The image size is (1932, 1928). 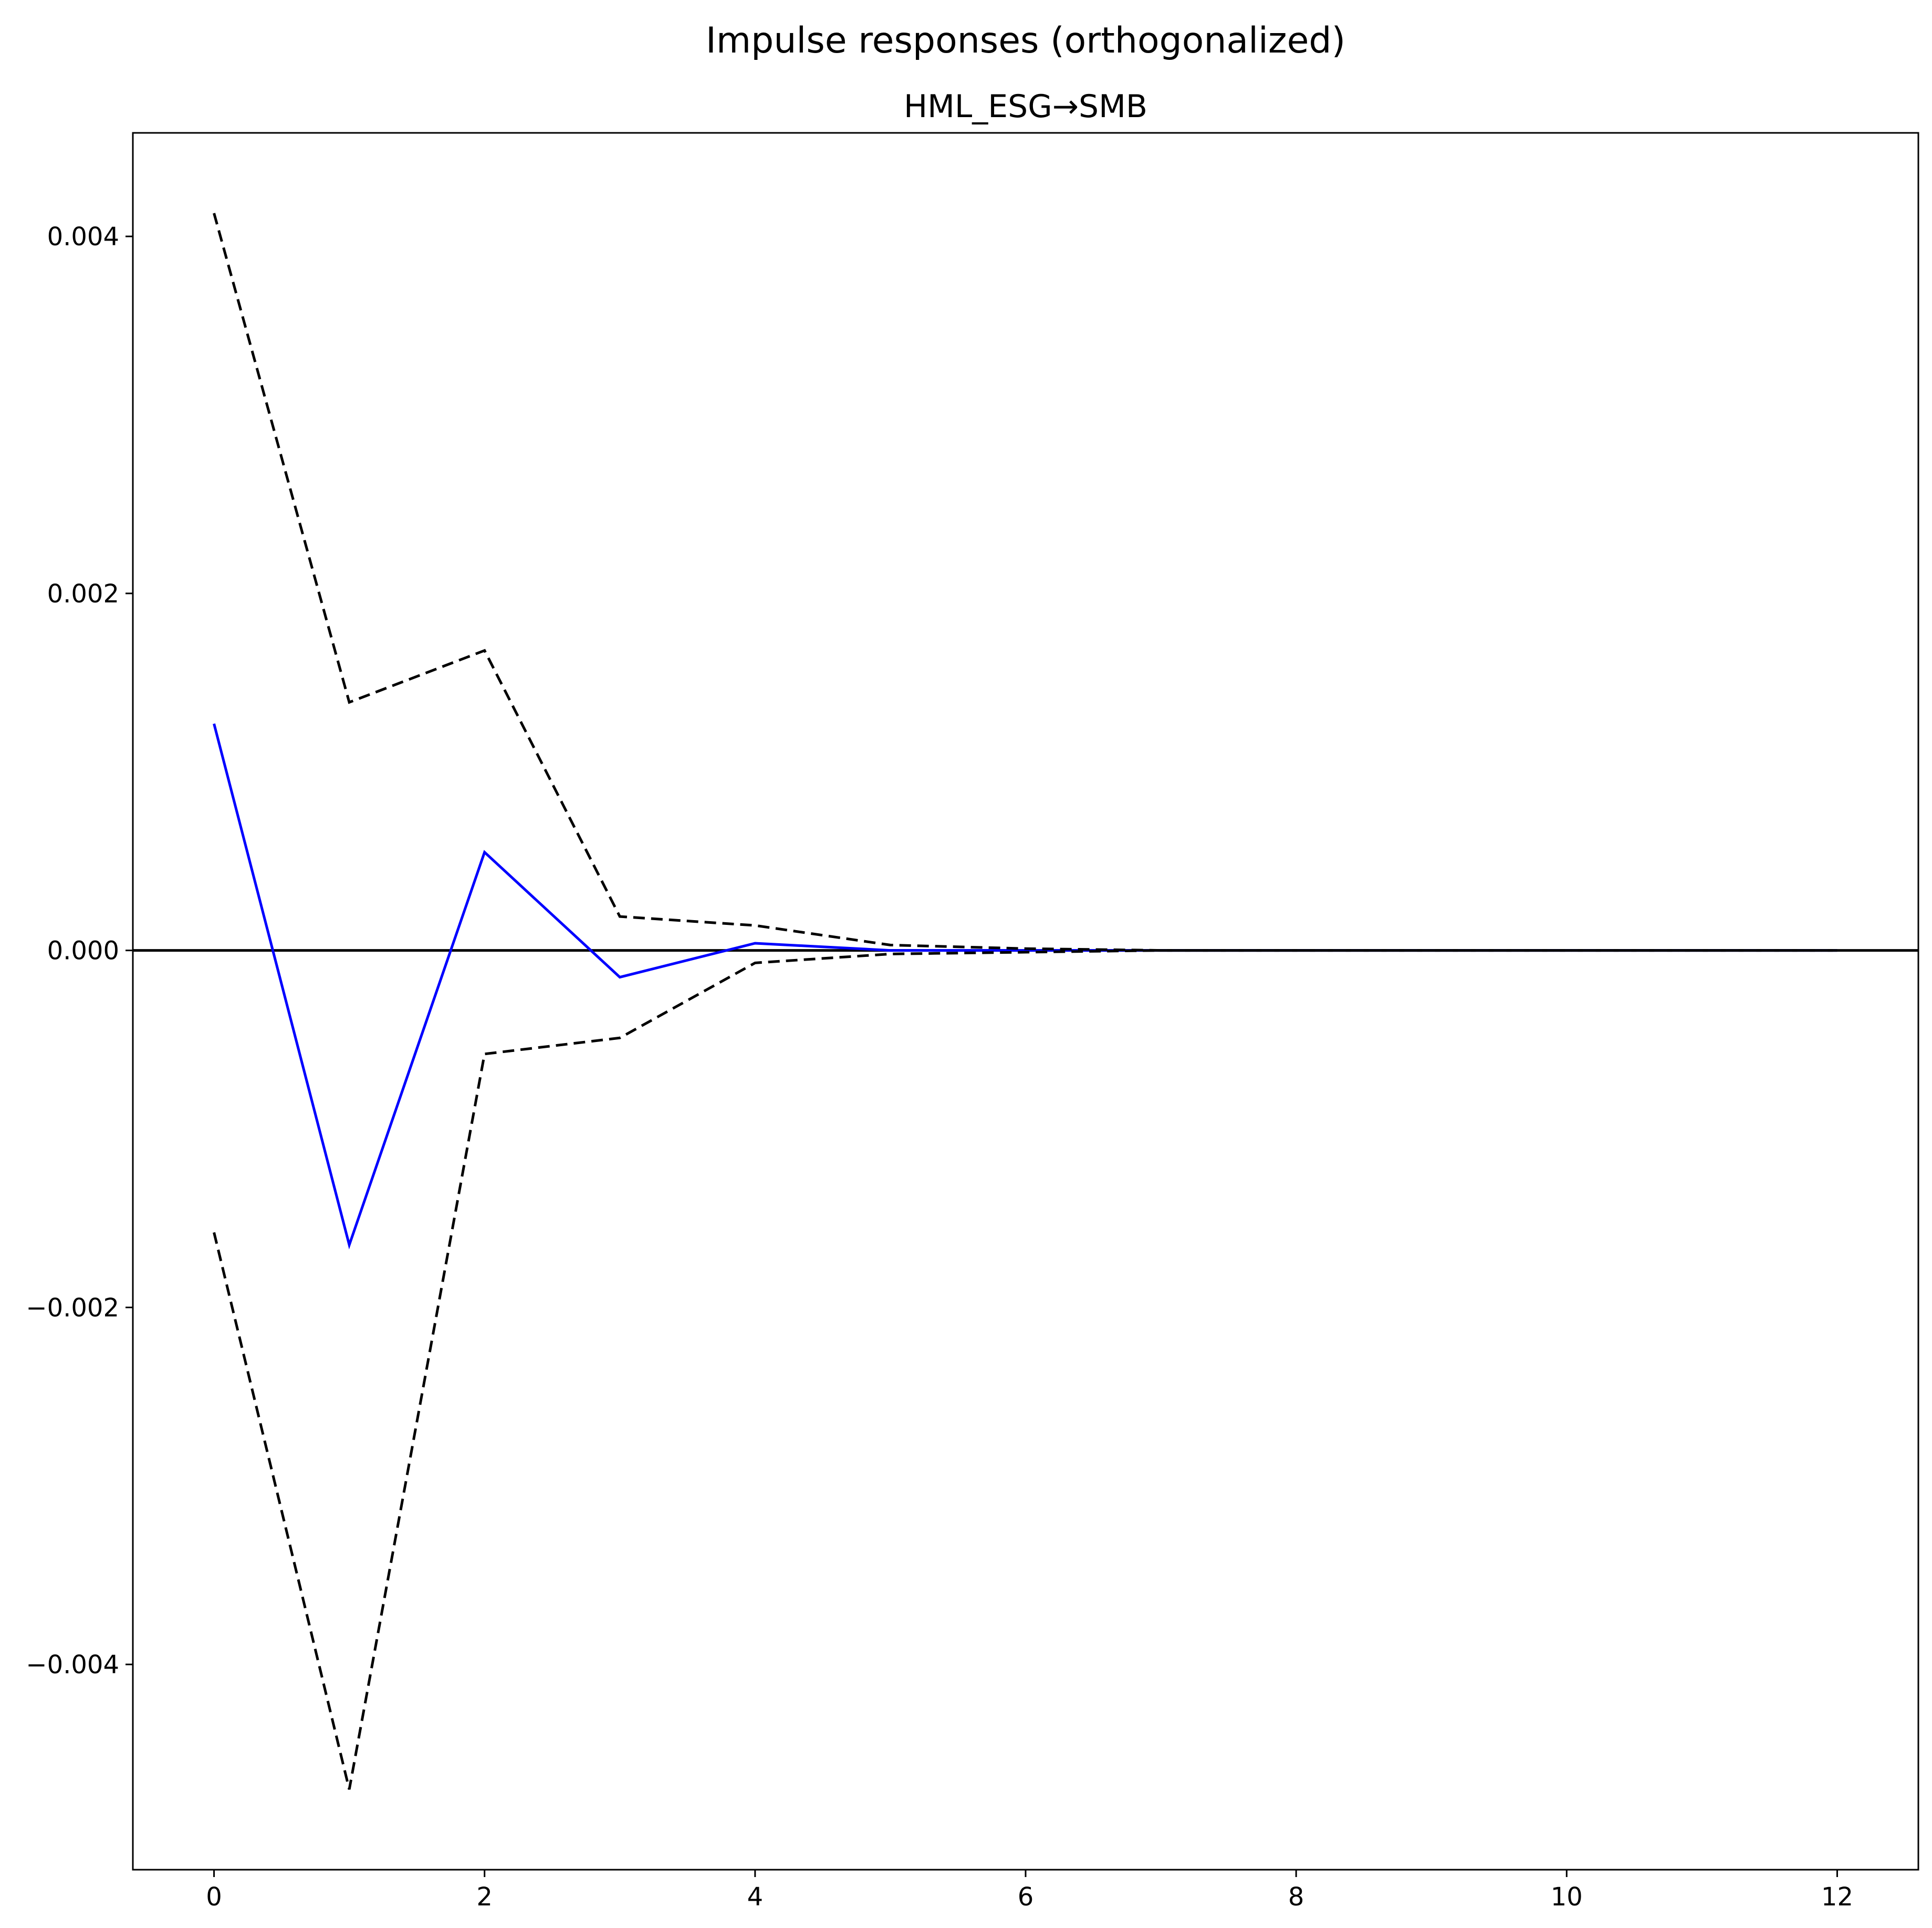 I want to click on y-tick-label: −0.004, so click(x=73, y=1665).